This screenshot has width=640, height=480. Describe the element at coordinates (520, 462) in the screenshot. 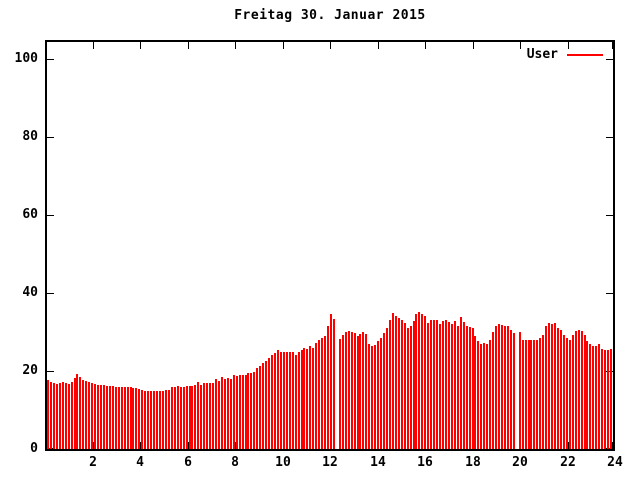

I see `x-tick-label: 20` at that location.